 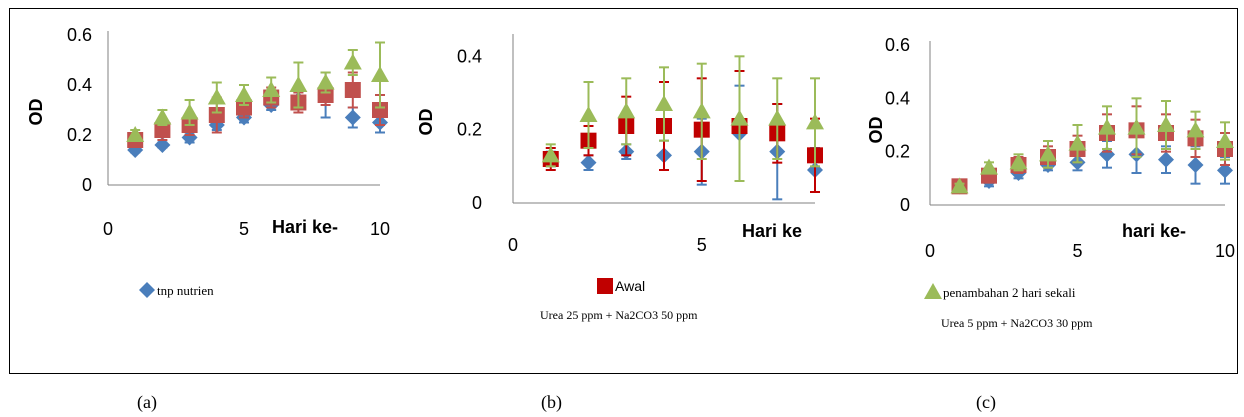 I want to click on legend-label: Awal, so click(x=630, y=286).